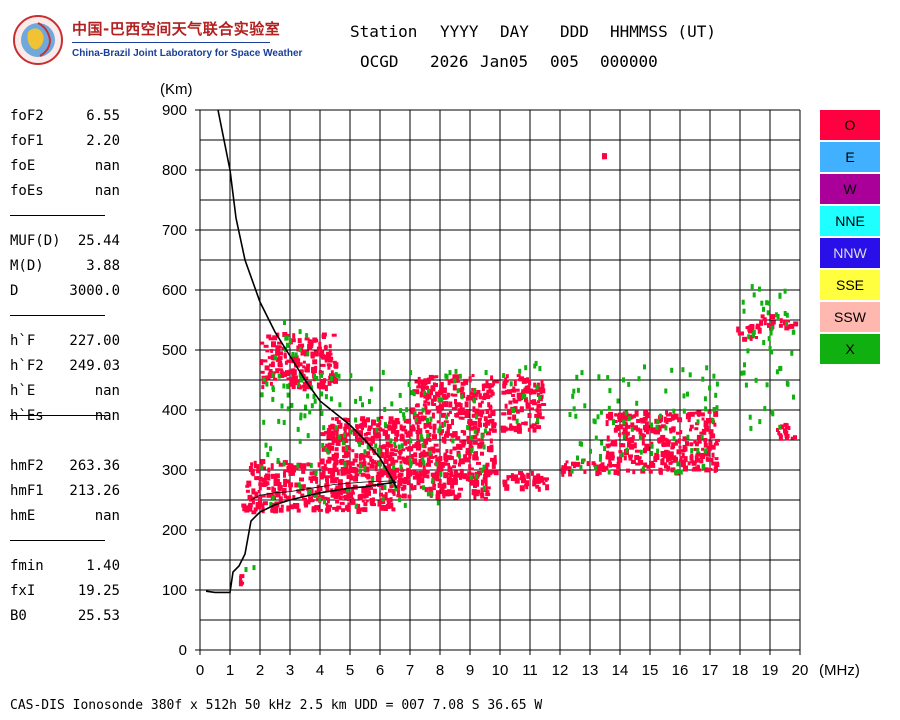 This screenshot has height=720, width=900. Describe the element at coordinates (65, 343) in the screenshot. I see `param-row: h`F 227.00` at that location.